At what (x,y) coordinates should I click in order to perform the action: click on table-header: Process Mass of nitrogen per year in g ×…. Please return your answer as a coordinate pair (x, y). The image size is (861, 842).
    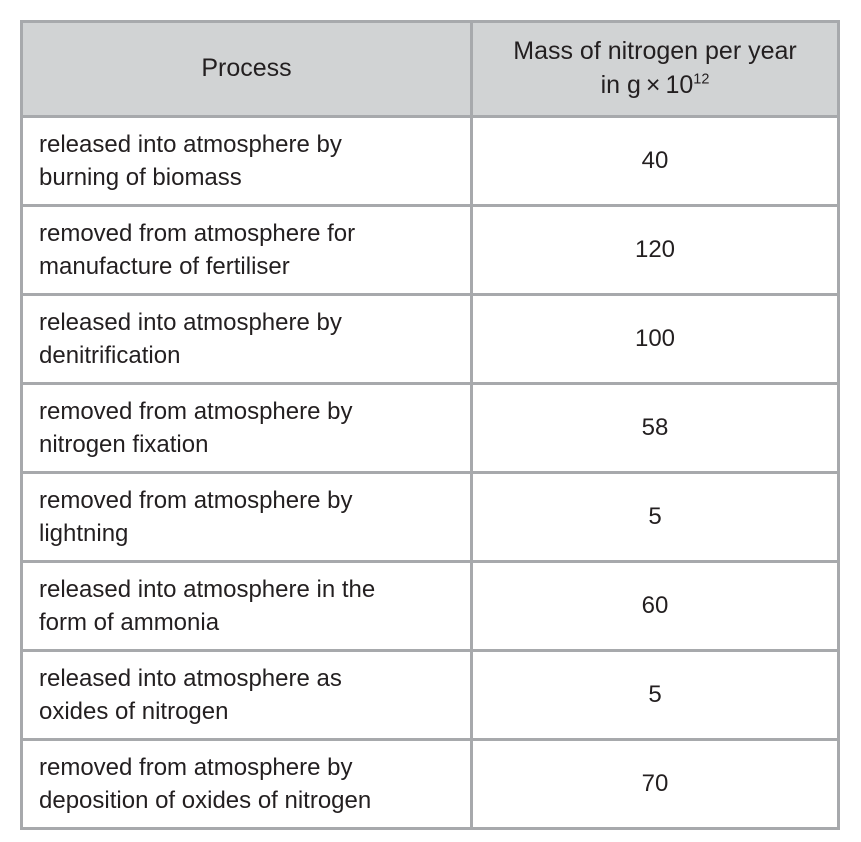
    Looking at the image, I should click on (430, 69).